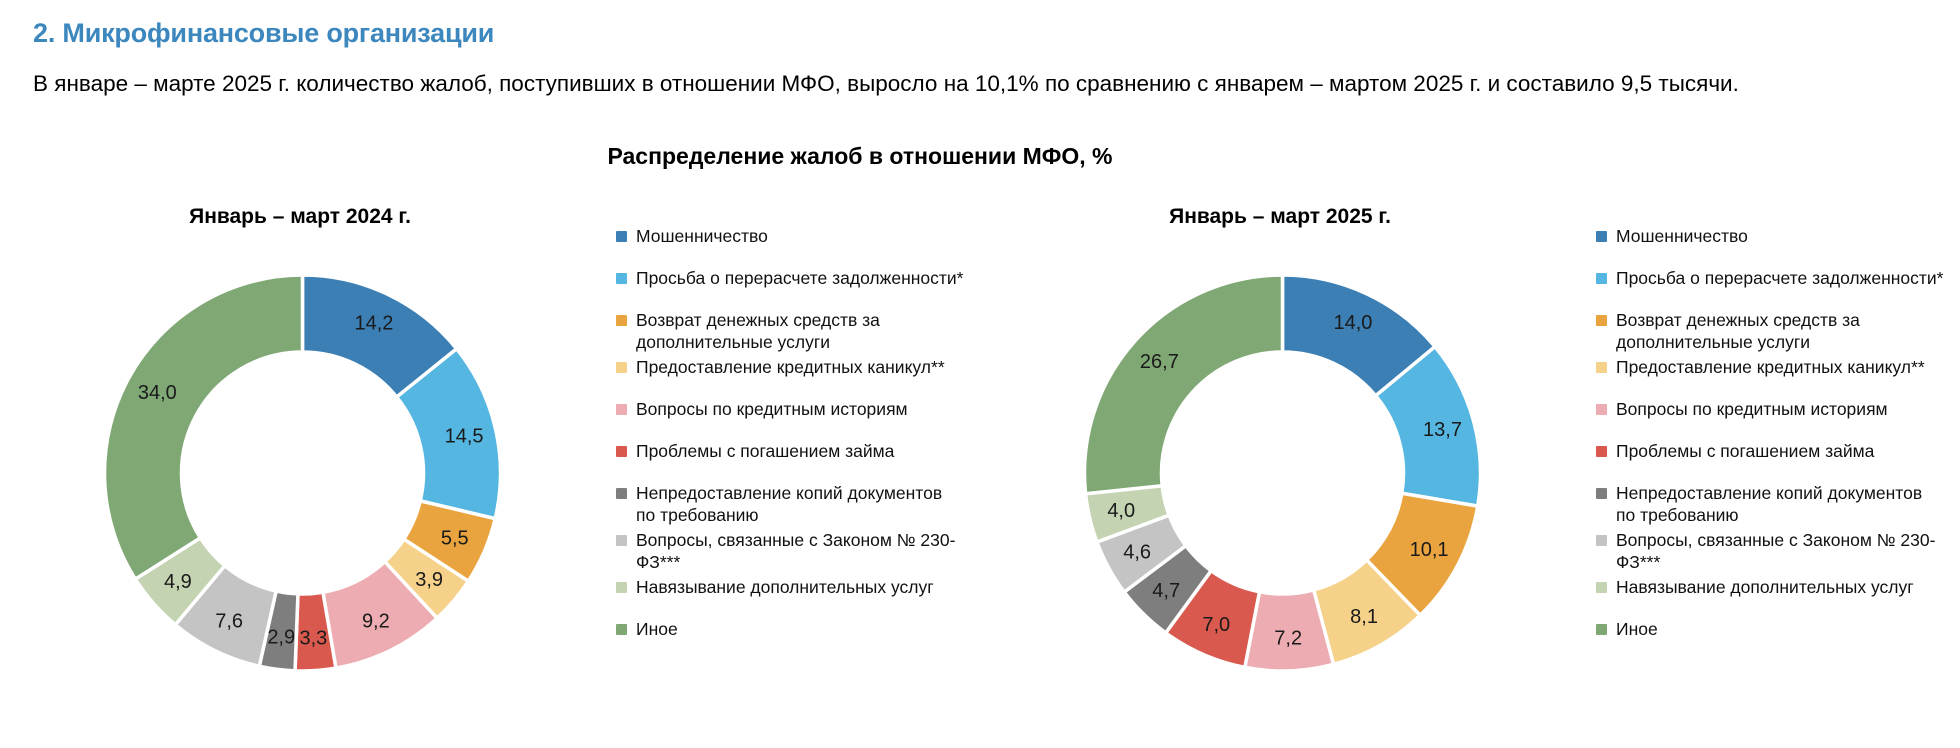 The height and width of the screenshot is (748, 1960). Describe the element at coordinates (1364, 617) in the screenshot. I see `slice-value-label: 8,1` at that location.